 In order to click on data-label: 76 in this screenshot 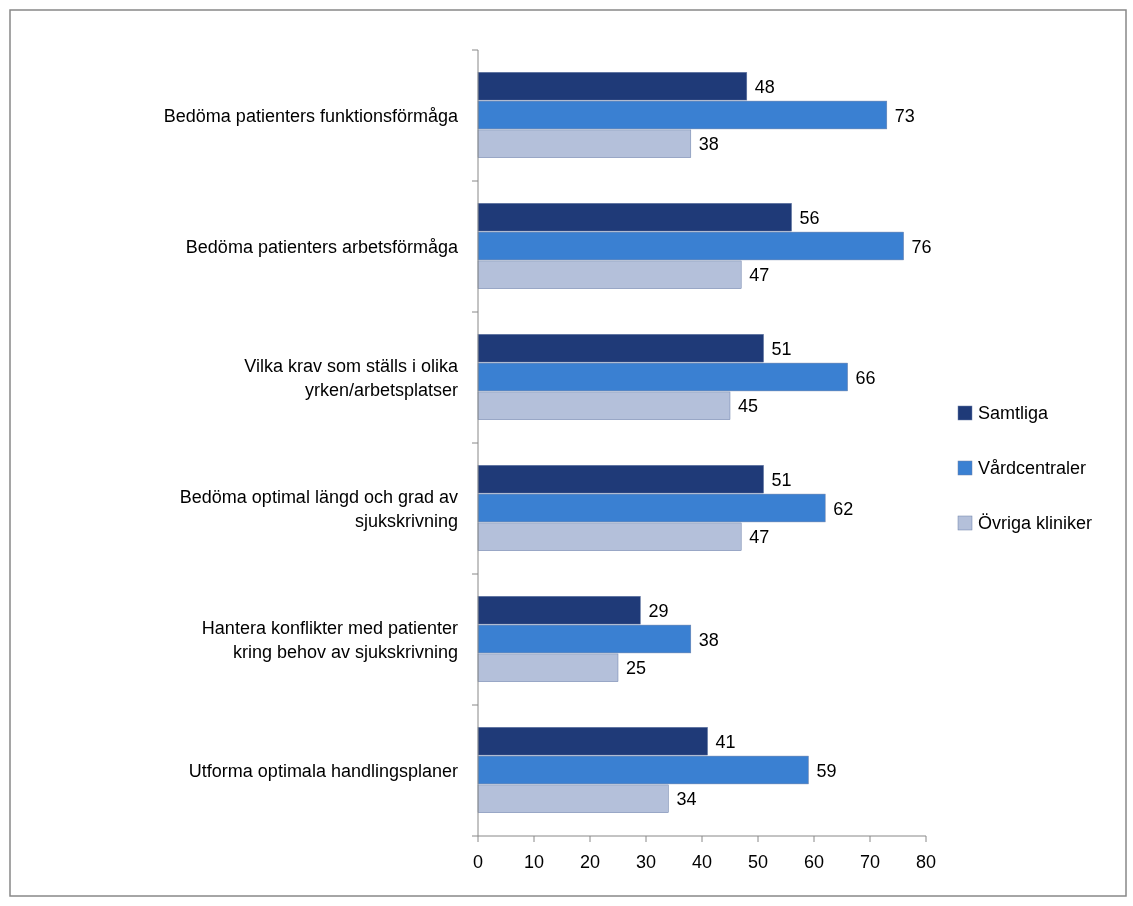, I will do `click(921, 246)`.